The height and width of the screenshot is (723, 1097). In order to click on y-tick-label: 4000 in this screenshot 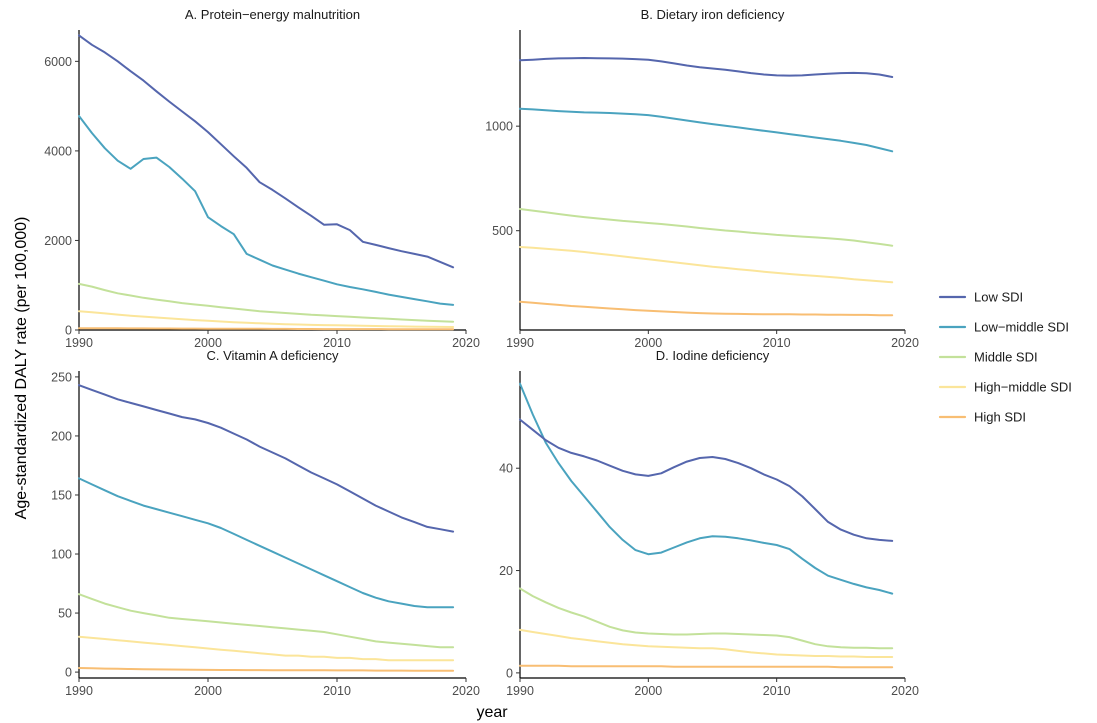, I will do `click(58, 151)`.